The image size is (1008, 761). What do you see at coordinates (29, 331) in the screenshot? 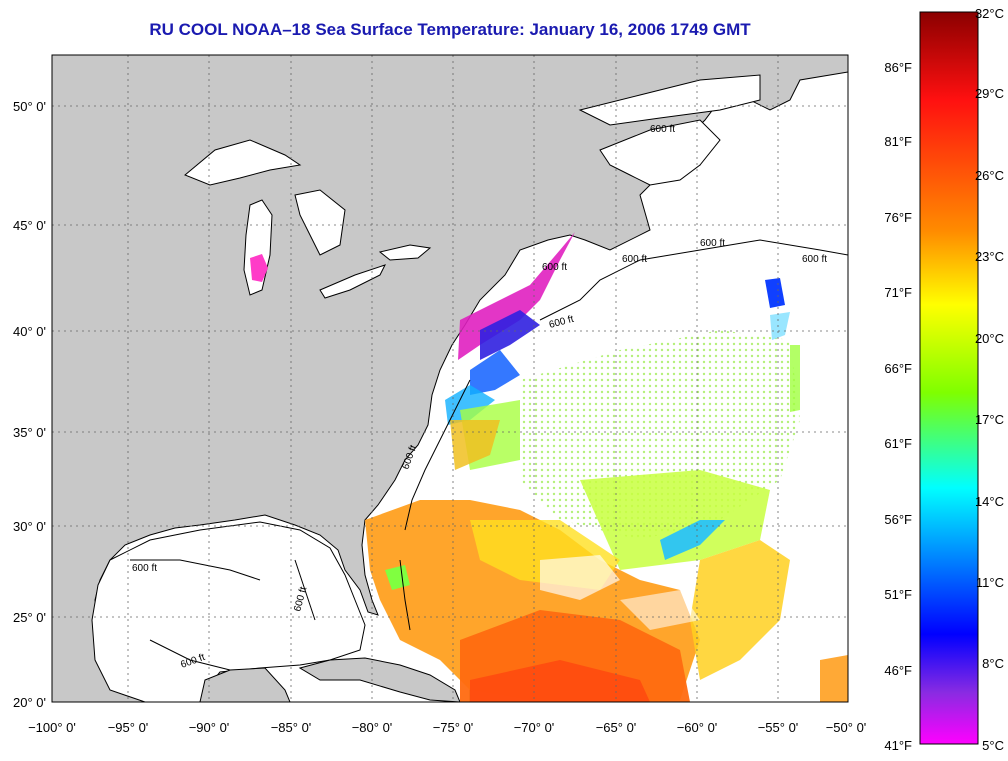
I see `lat-tick-label: 40° 0'` at bounding box center [29, 331].